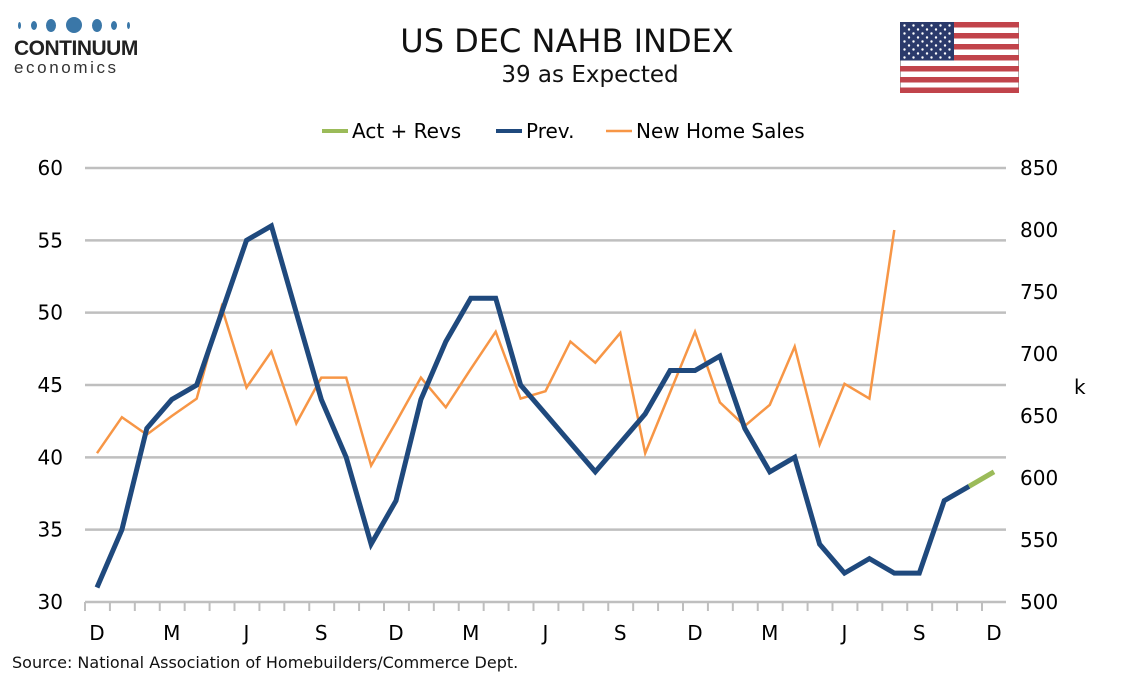  Describe the element at coordinates (1039, 416) in the screenshot. I see `y-right-tick-label: 650` at that location.